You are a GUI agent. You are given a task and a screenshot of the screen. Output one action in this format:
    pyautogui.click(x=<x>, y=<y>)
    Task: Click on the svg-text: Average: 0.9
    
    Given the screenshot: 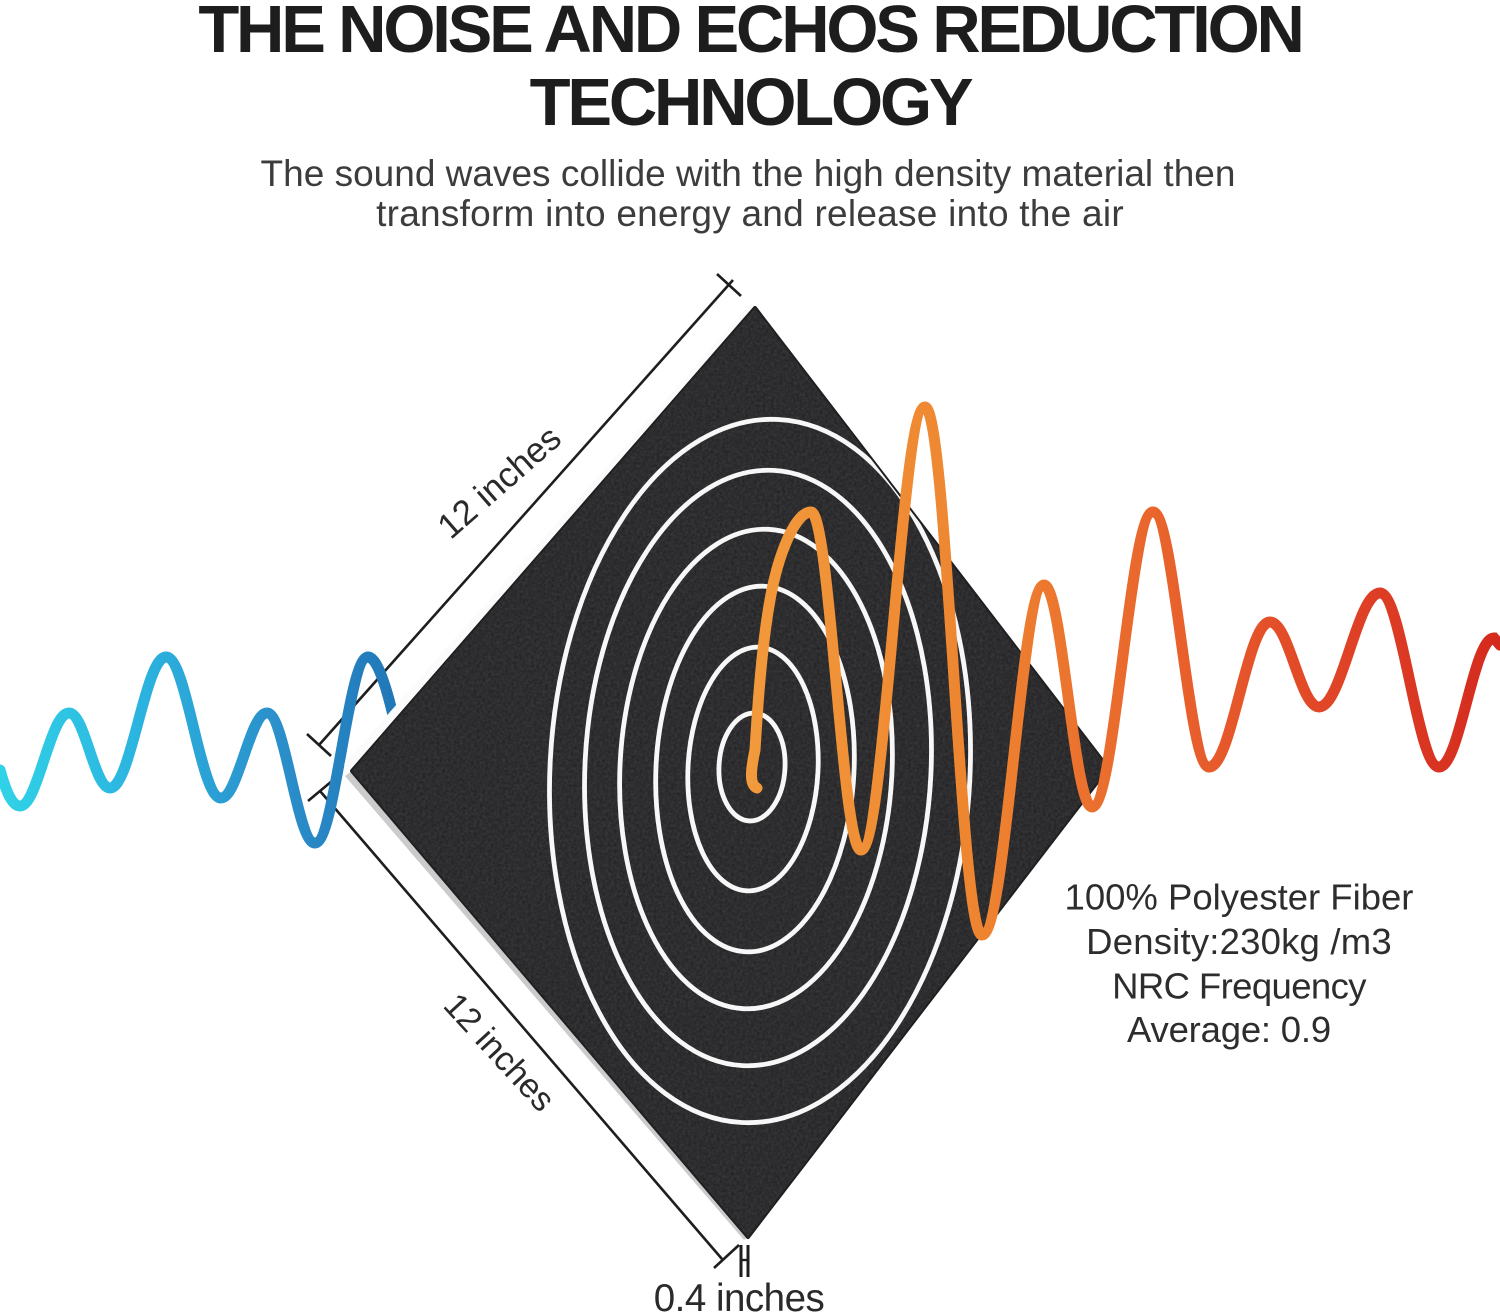 What is the action you would take?
    pyautogui.click(x=1229, y=1029)
    